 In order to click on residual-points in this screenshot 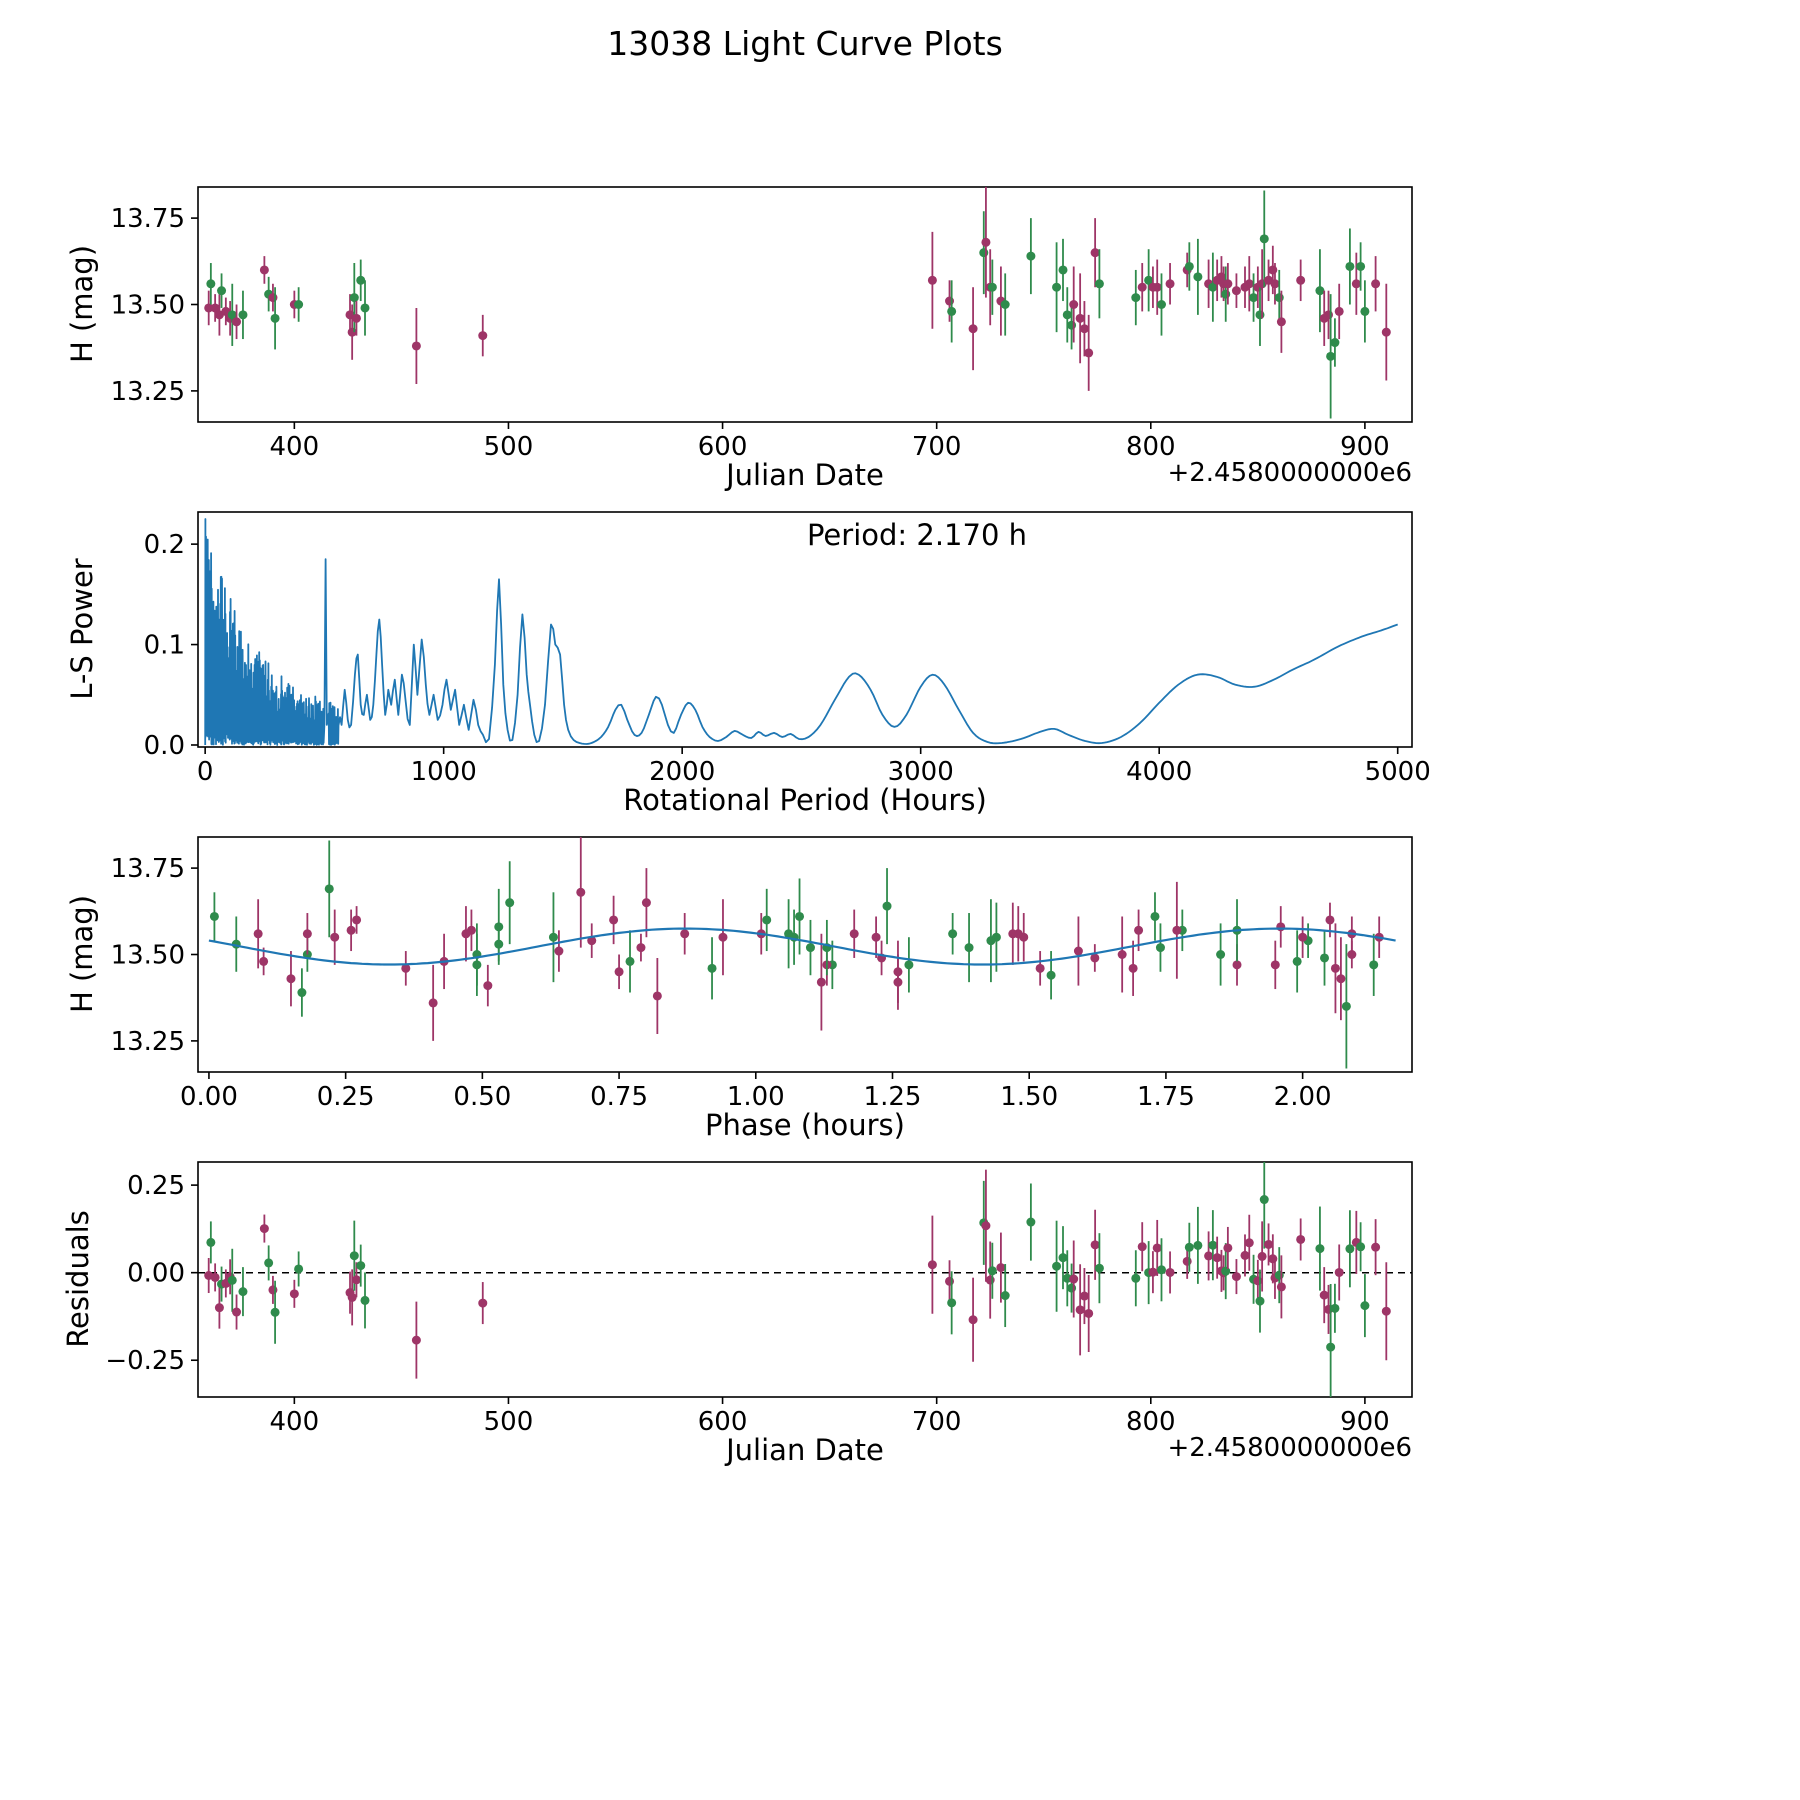, I will do `click(797, 1279)`.